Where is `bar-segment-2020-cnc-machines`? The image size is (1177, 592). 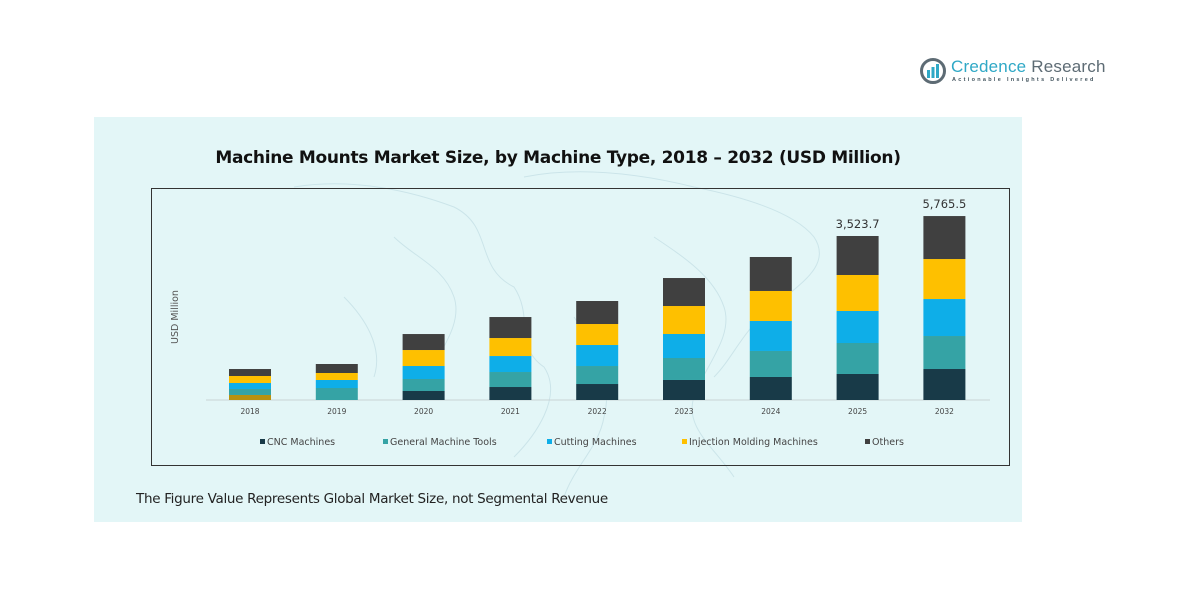
bar-segment-2020-cnc-machines is located at coordinates (423, 395).